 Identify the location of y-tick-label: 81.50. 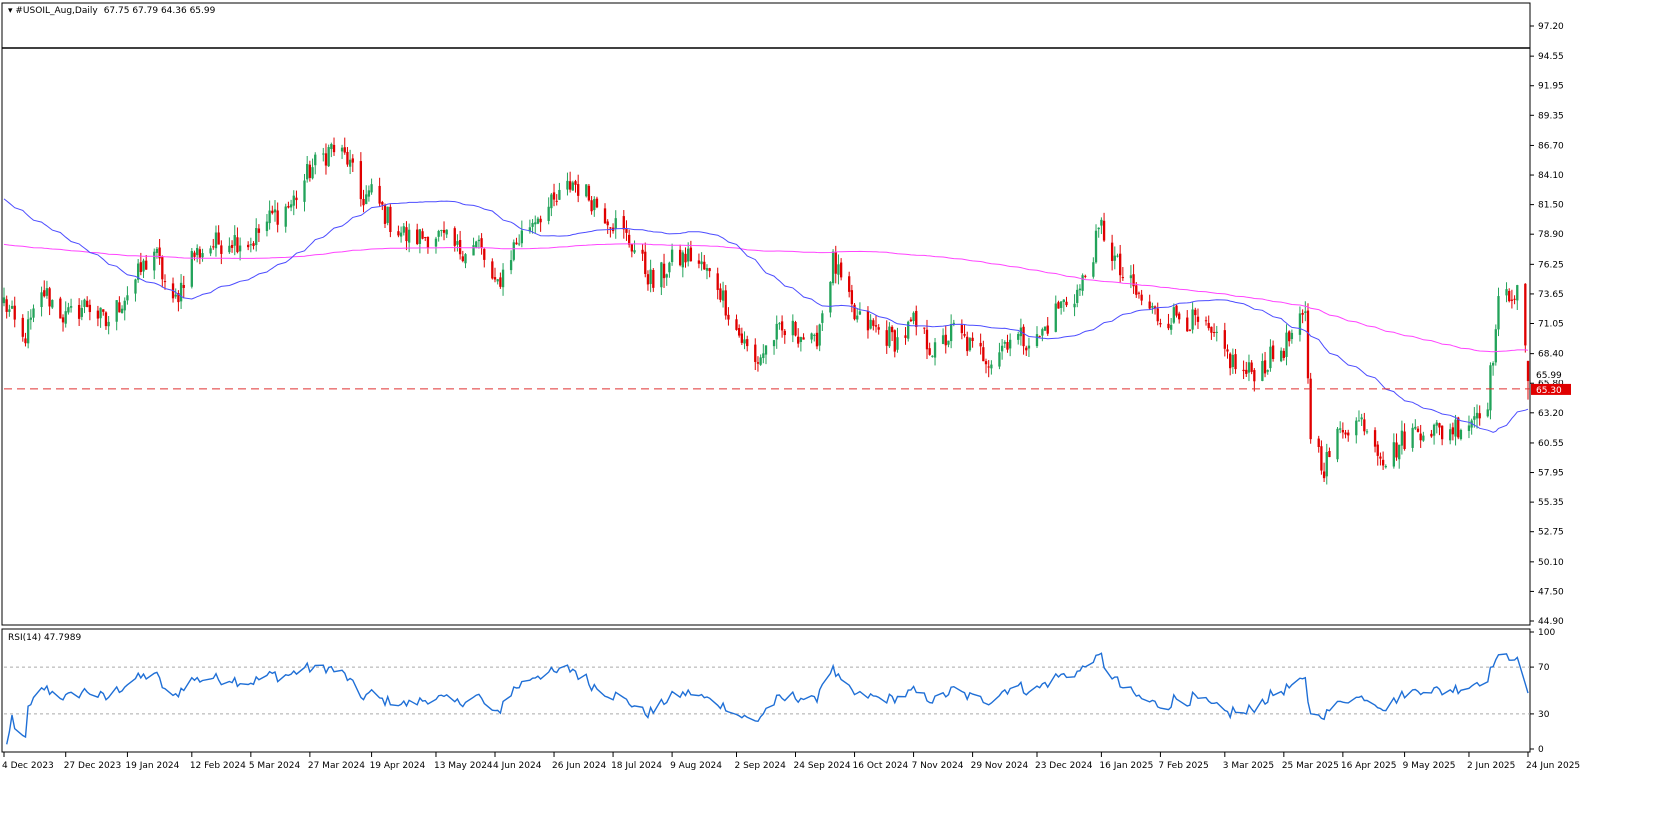
(1551, 206).